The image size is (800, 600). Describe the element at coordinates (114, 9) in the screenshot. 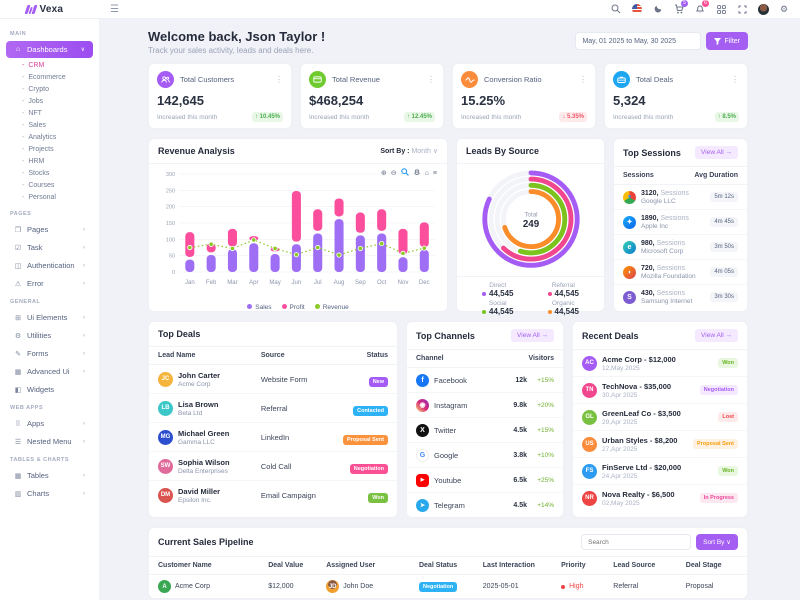

I see `menu-toggle-icon: ☰` at that location.